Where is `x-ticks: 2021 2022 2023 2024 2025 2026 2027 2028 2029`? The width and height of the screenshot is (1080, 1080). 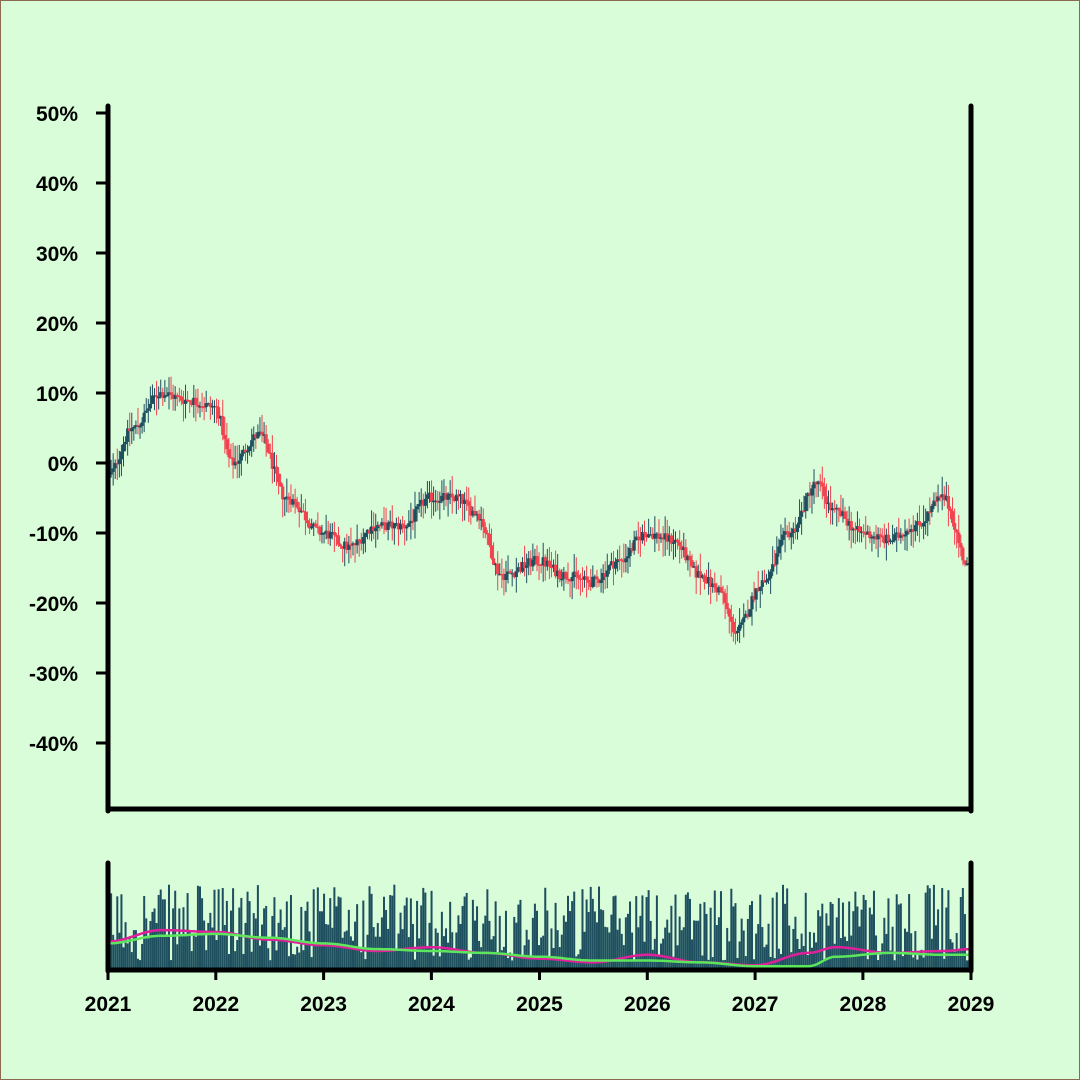
x-ticks: 2021 2022 2023 2024 2025 2026 2027 2028 2029 is located at coordinates (539, 993).